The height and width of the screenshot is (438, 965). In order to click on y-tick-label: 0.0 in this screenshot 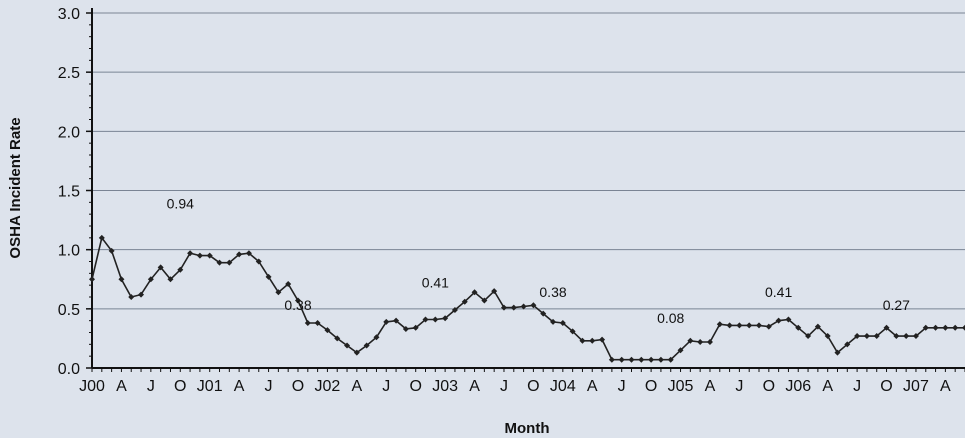, I will do `click(69, 369)`.